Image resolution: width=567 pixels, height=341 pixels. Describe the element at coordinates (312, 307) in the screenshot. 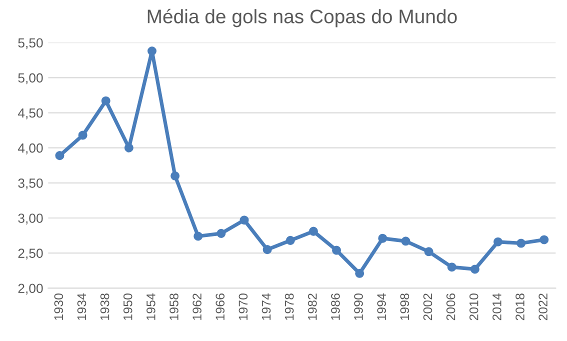

I see `x-tick-label: 1982` at that location.